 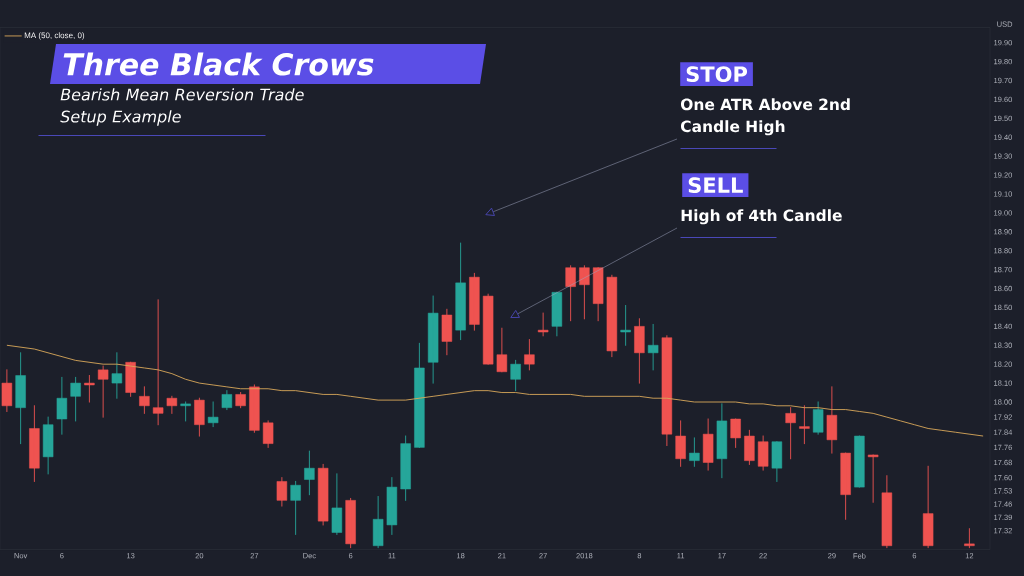 I want to click on text: Three Black Crows, so click(x=218, y=64).